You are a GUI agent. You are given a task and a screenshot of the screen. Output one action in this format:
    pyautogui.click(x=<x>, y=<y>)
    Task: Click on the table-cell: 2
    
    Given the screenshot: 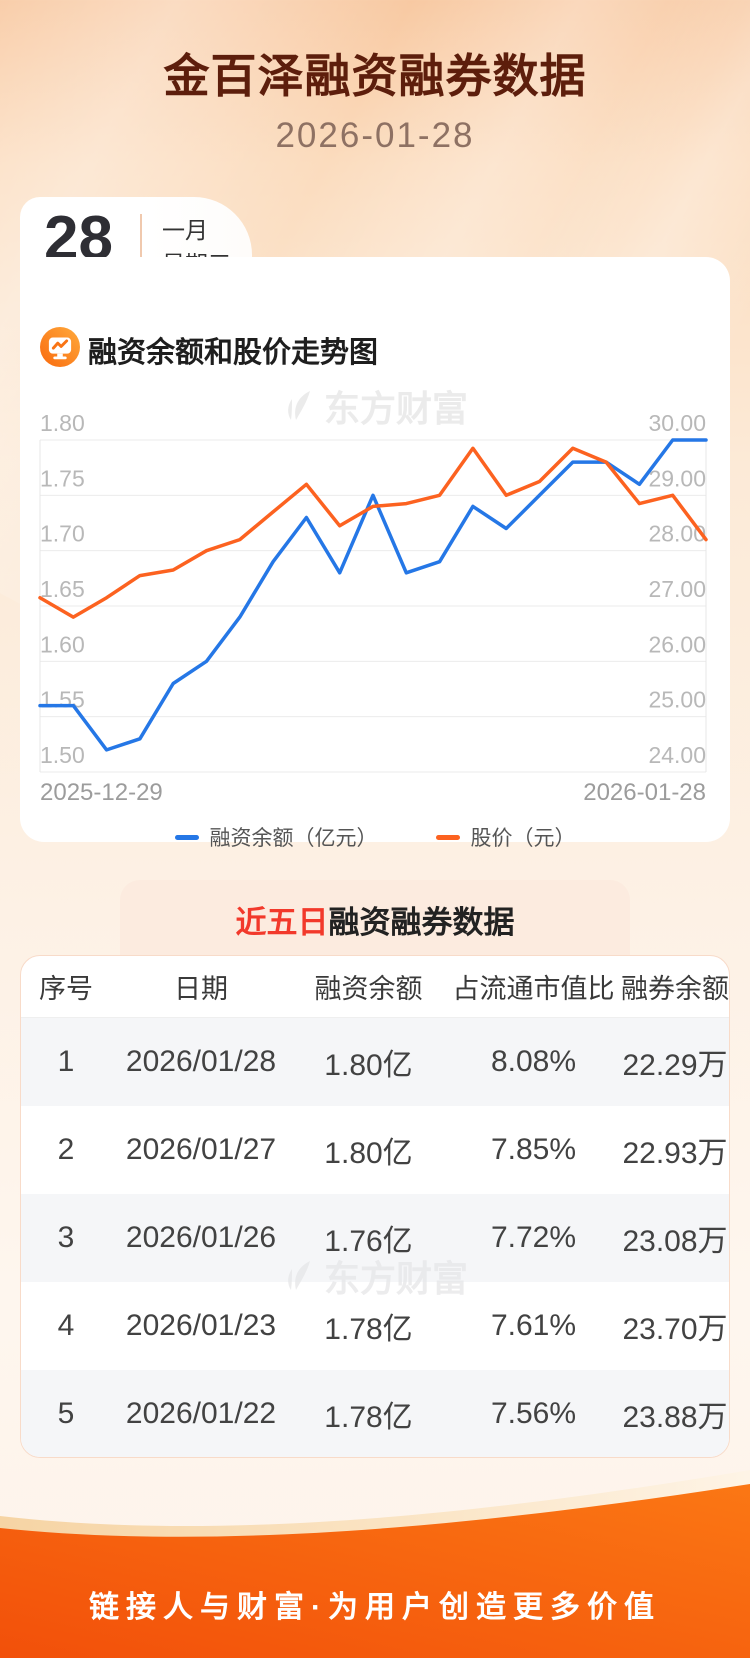 What is the action you would take?
    pyautogui.click(x=66, y=1149)
    